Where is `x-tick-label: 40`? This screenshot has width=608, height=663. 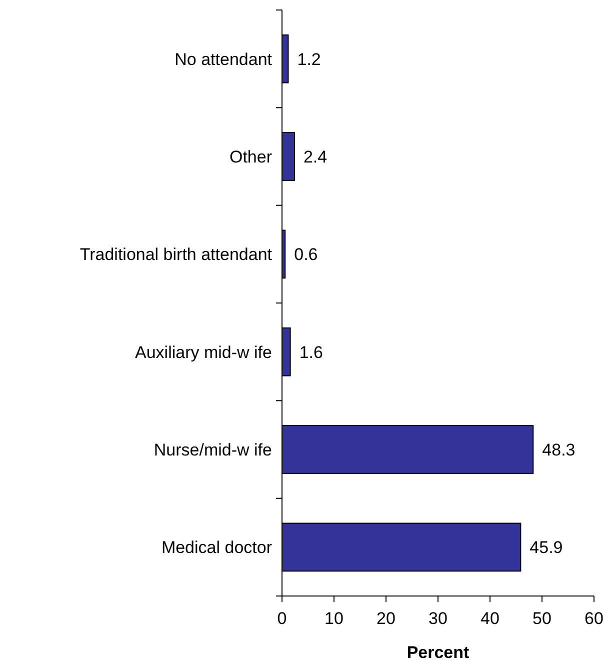
x-tick-label: 40 is located at coordinates (490, 618).